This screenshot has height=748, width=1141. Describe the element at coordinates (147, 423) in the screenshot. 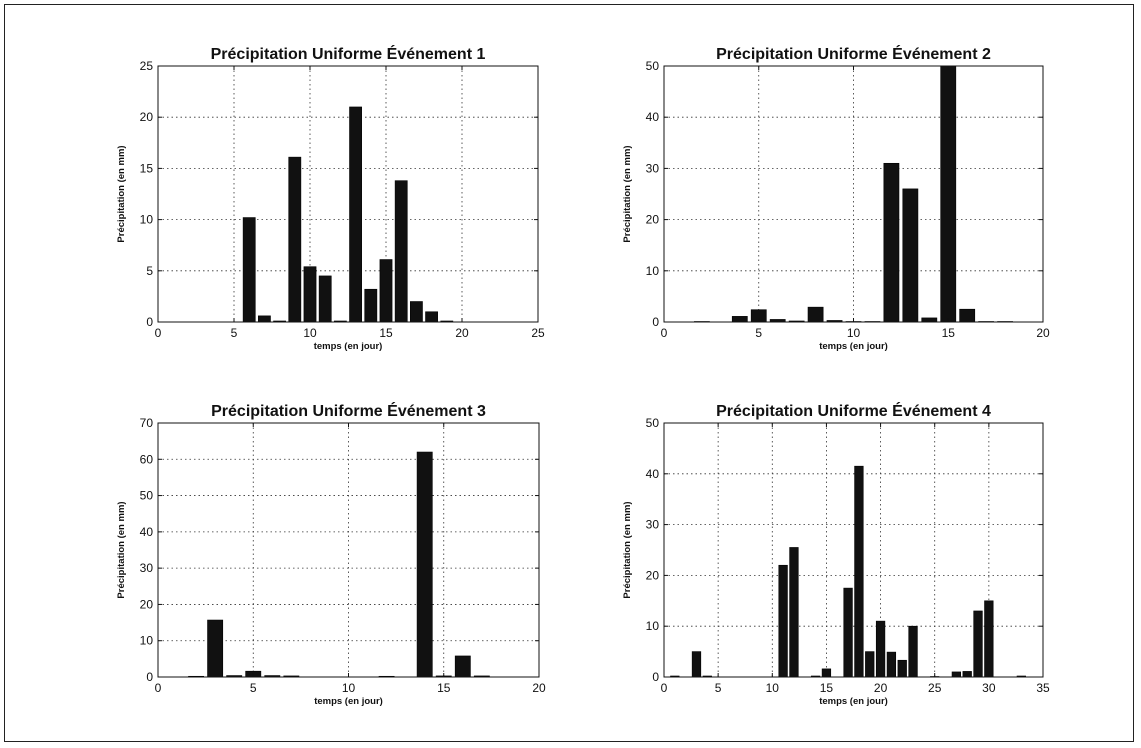

I see `y-tick-label: 70` at that location.